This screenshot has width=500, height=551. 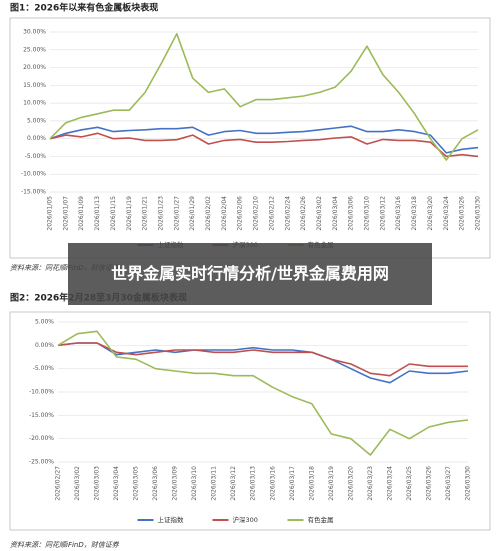 What do you see at coordinates (271, 213) in the screenshot?
I see `x-tick-label: 2026/02/12` at bounding box center [271, 213].